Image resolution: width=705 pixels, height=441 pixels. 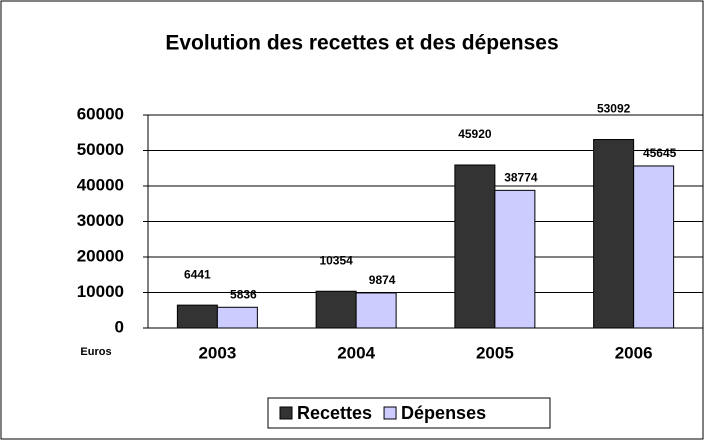 What do you see at coordinates (443, 413) in the screenshot?
I see `legend-label: Dépenses` at bounding box center [443, 413].